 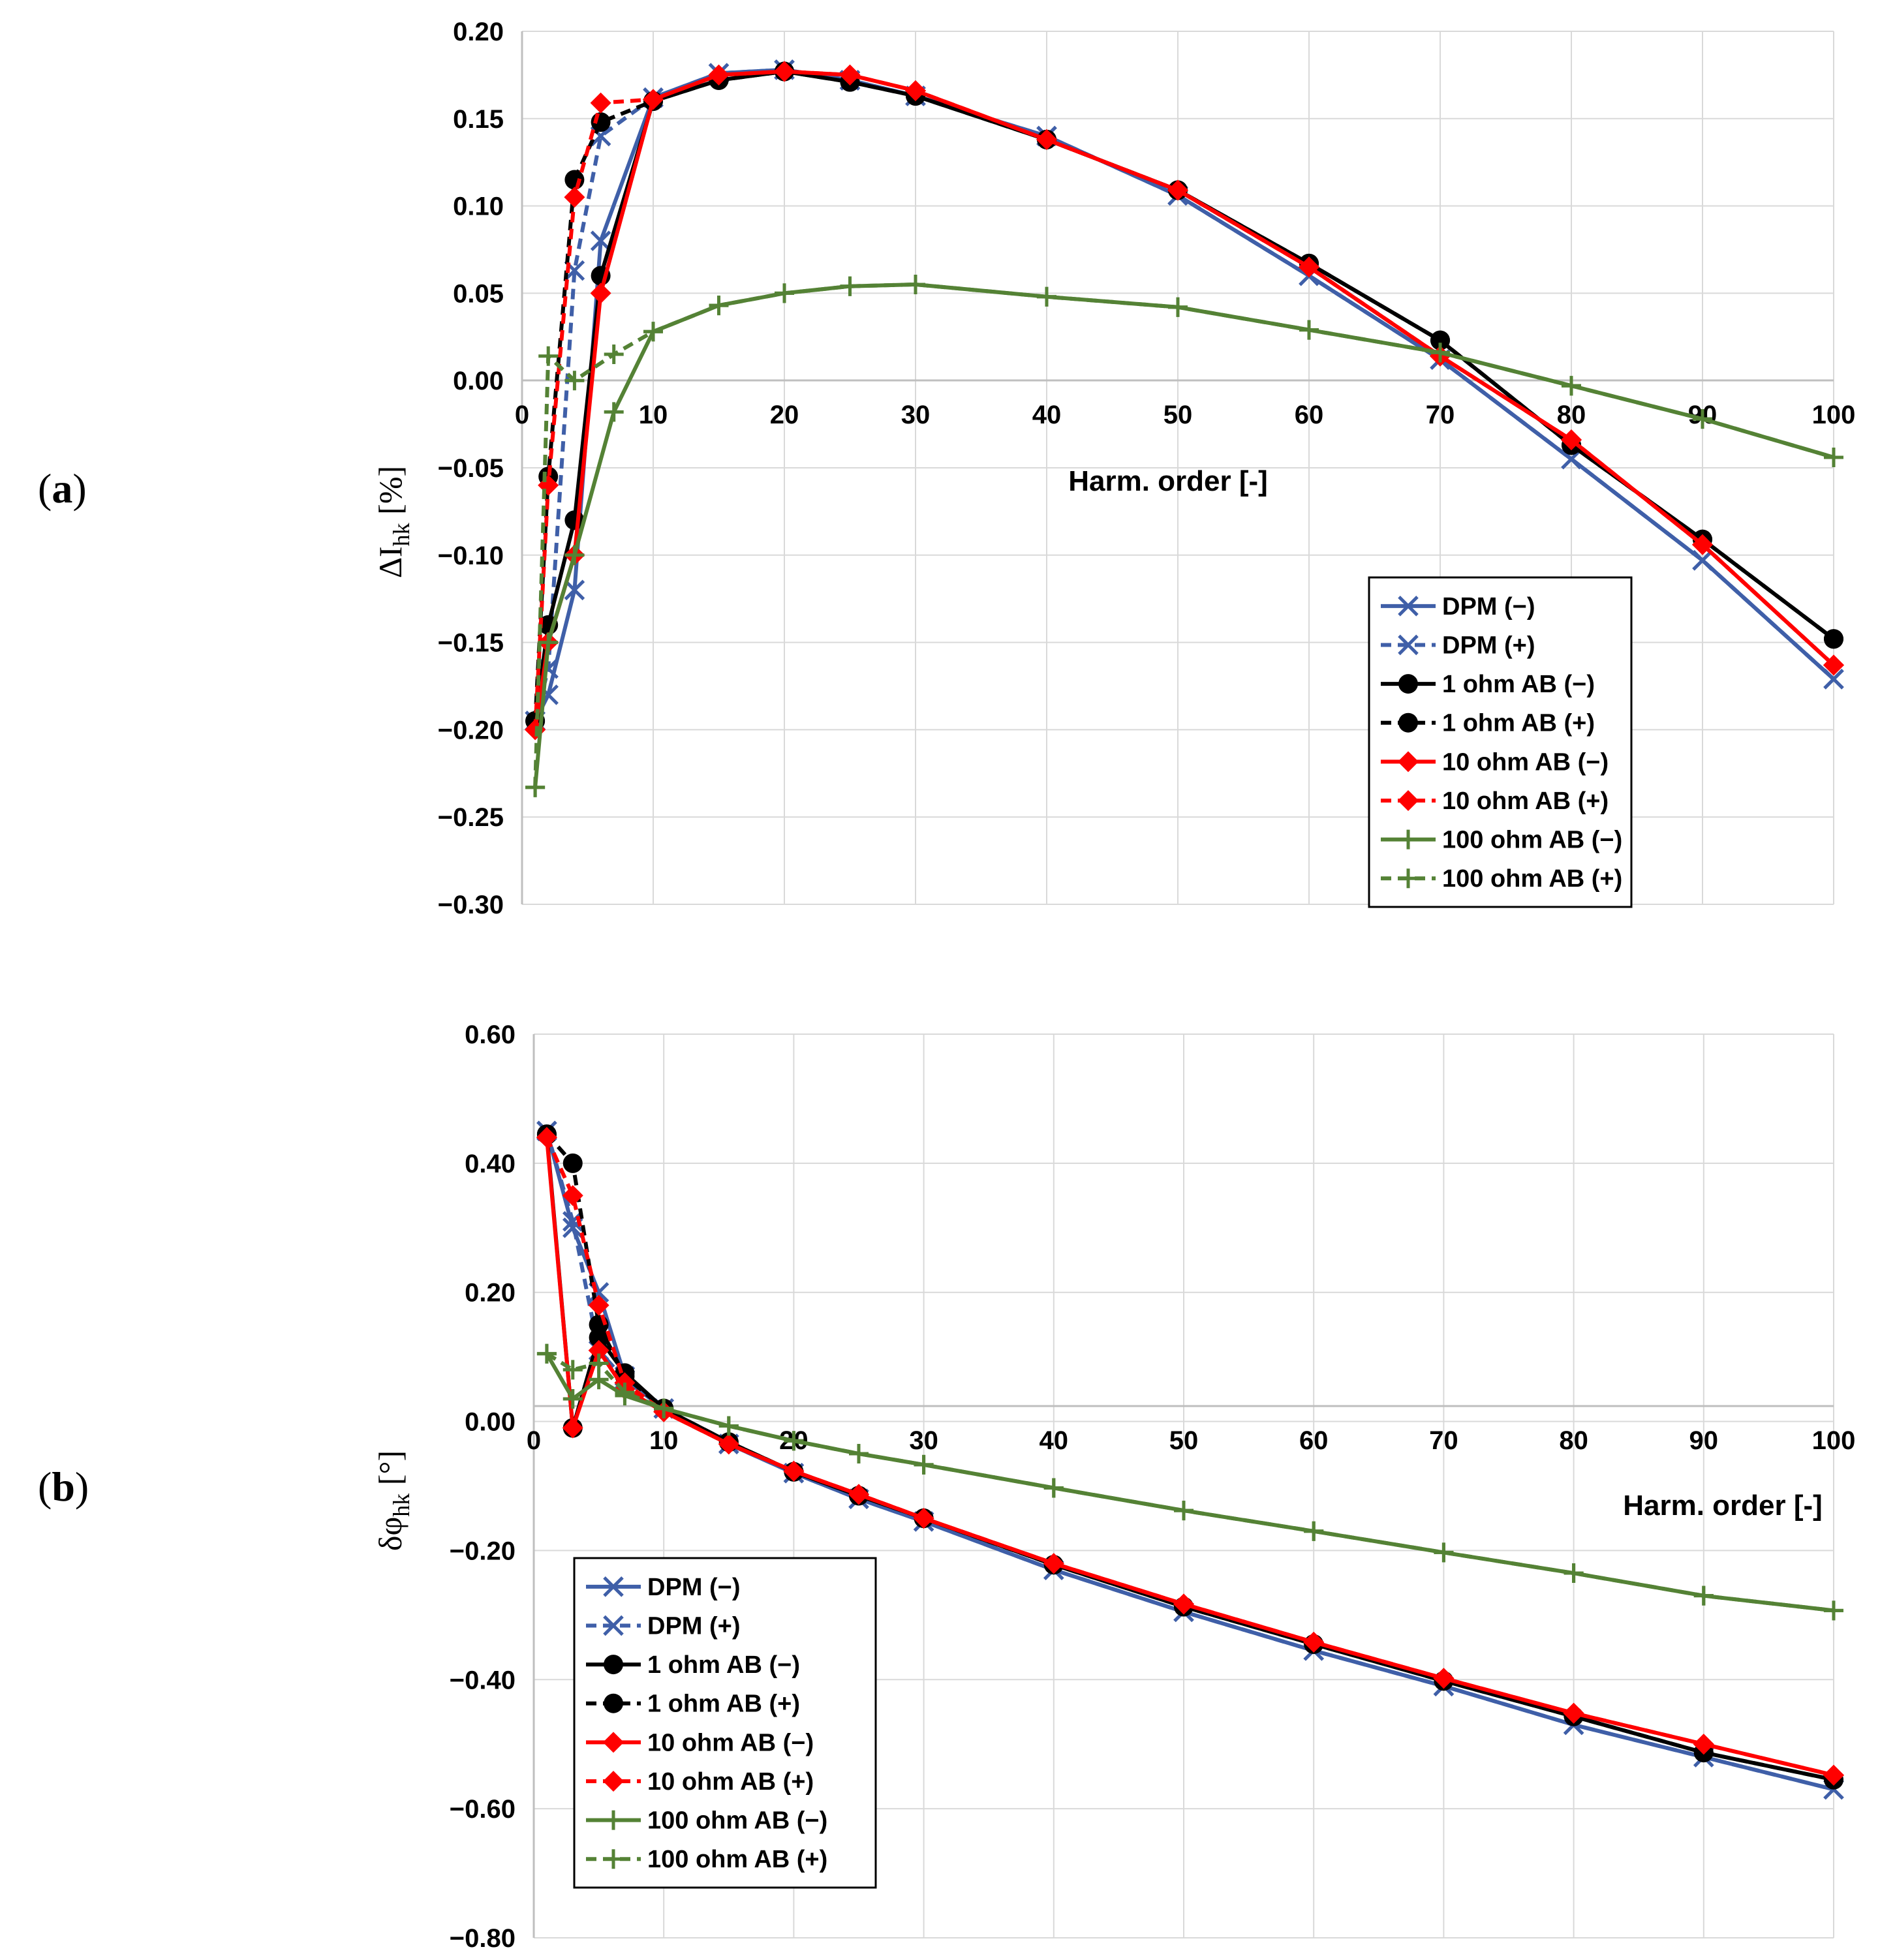 I want to click on legend-label: 100 ohm AB (+), so click(x=737, y=1859).